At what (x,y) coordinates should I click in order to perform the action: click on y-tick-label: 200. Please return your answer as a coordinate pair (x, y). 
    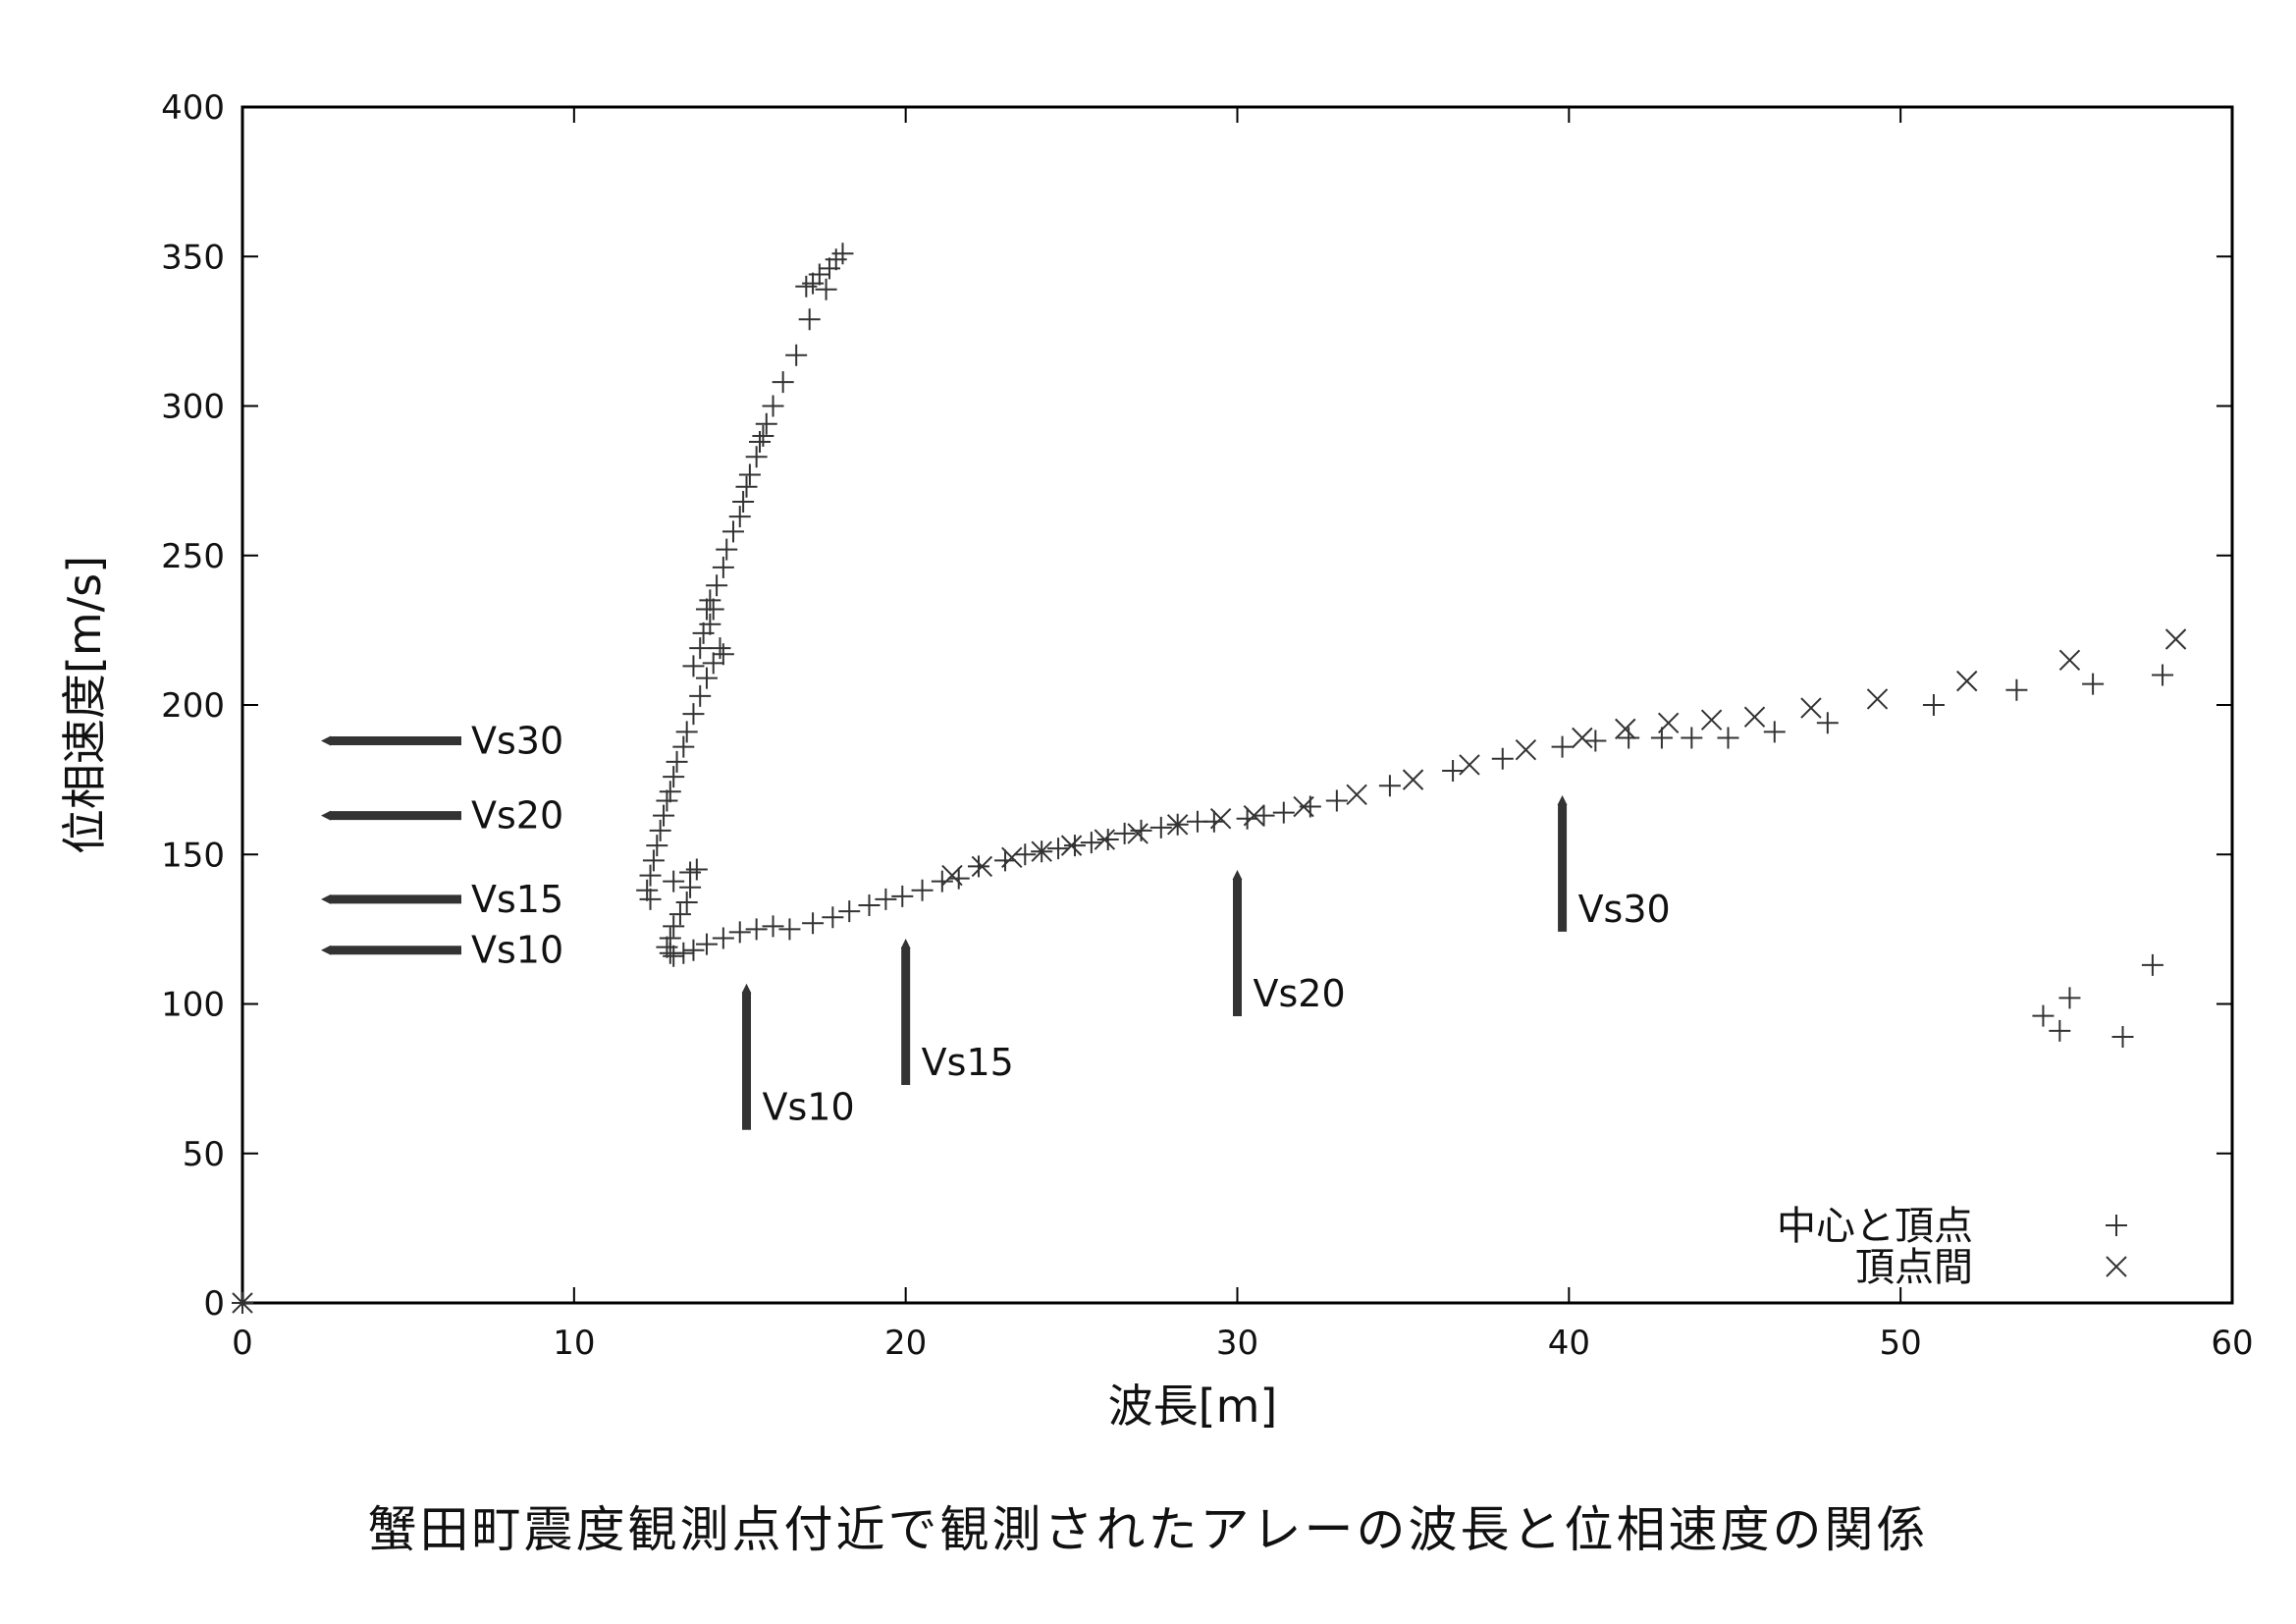
    Looking at the image, I should click on (193, 706).